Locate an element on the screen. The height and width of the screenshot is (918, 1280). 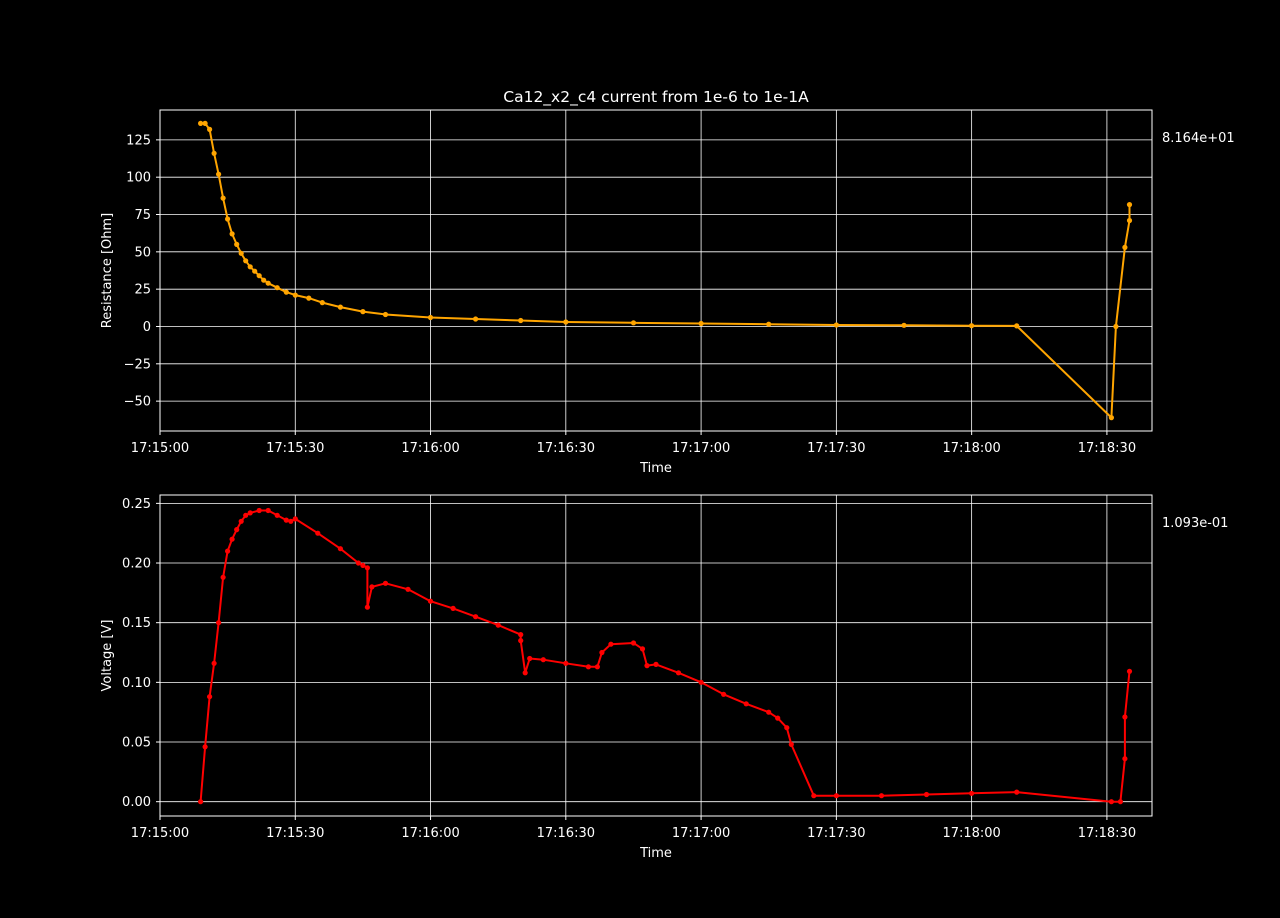
resistance-y-tick-label: −25 is located at coordinates (137, 364).